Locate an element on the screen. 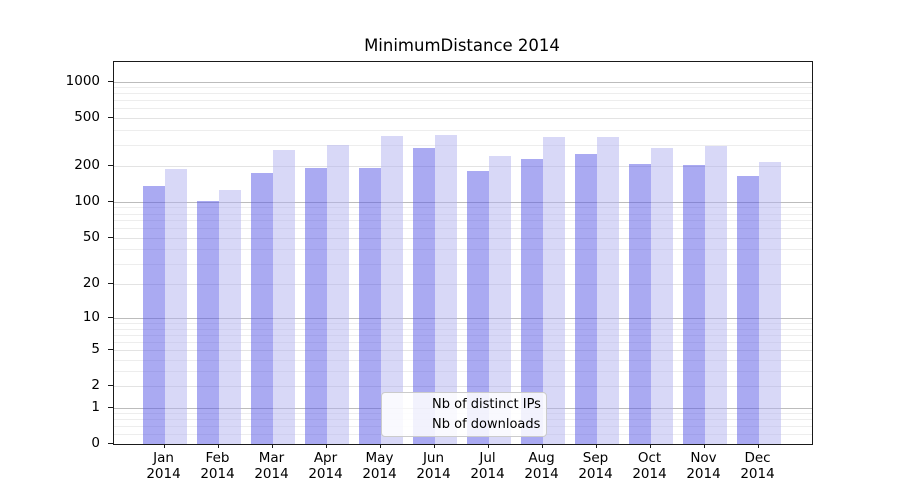  y-tick-label: 1 is located at coordinates (95, 406).